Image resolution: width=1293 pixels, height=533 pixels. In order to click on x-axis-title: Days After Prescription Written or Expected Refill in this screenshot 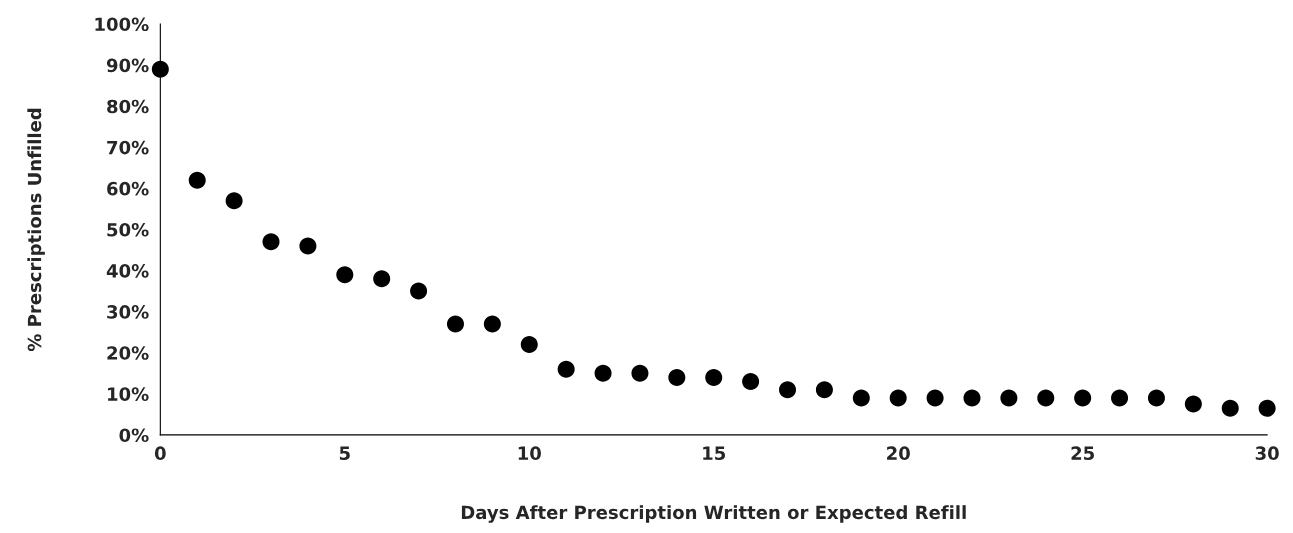, I will do `click(713, 514)`.